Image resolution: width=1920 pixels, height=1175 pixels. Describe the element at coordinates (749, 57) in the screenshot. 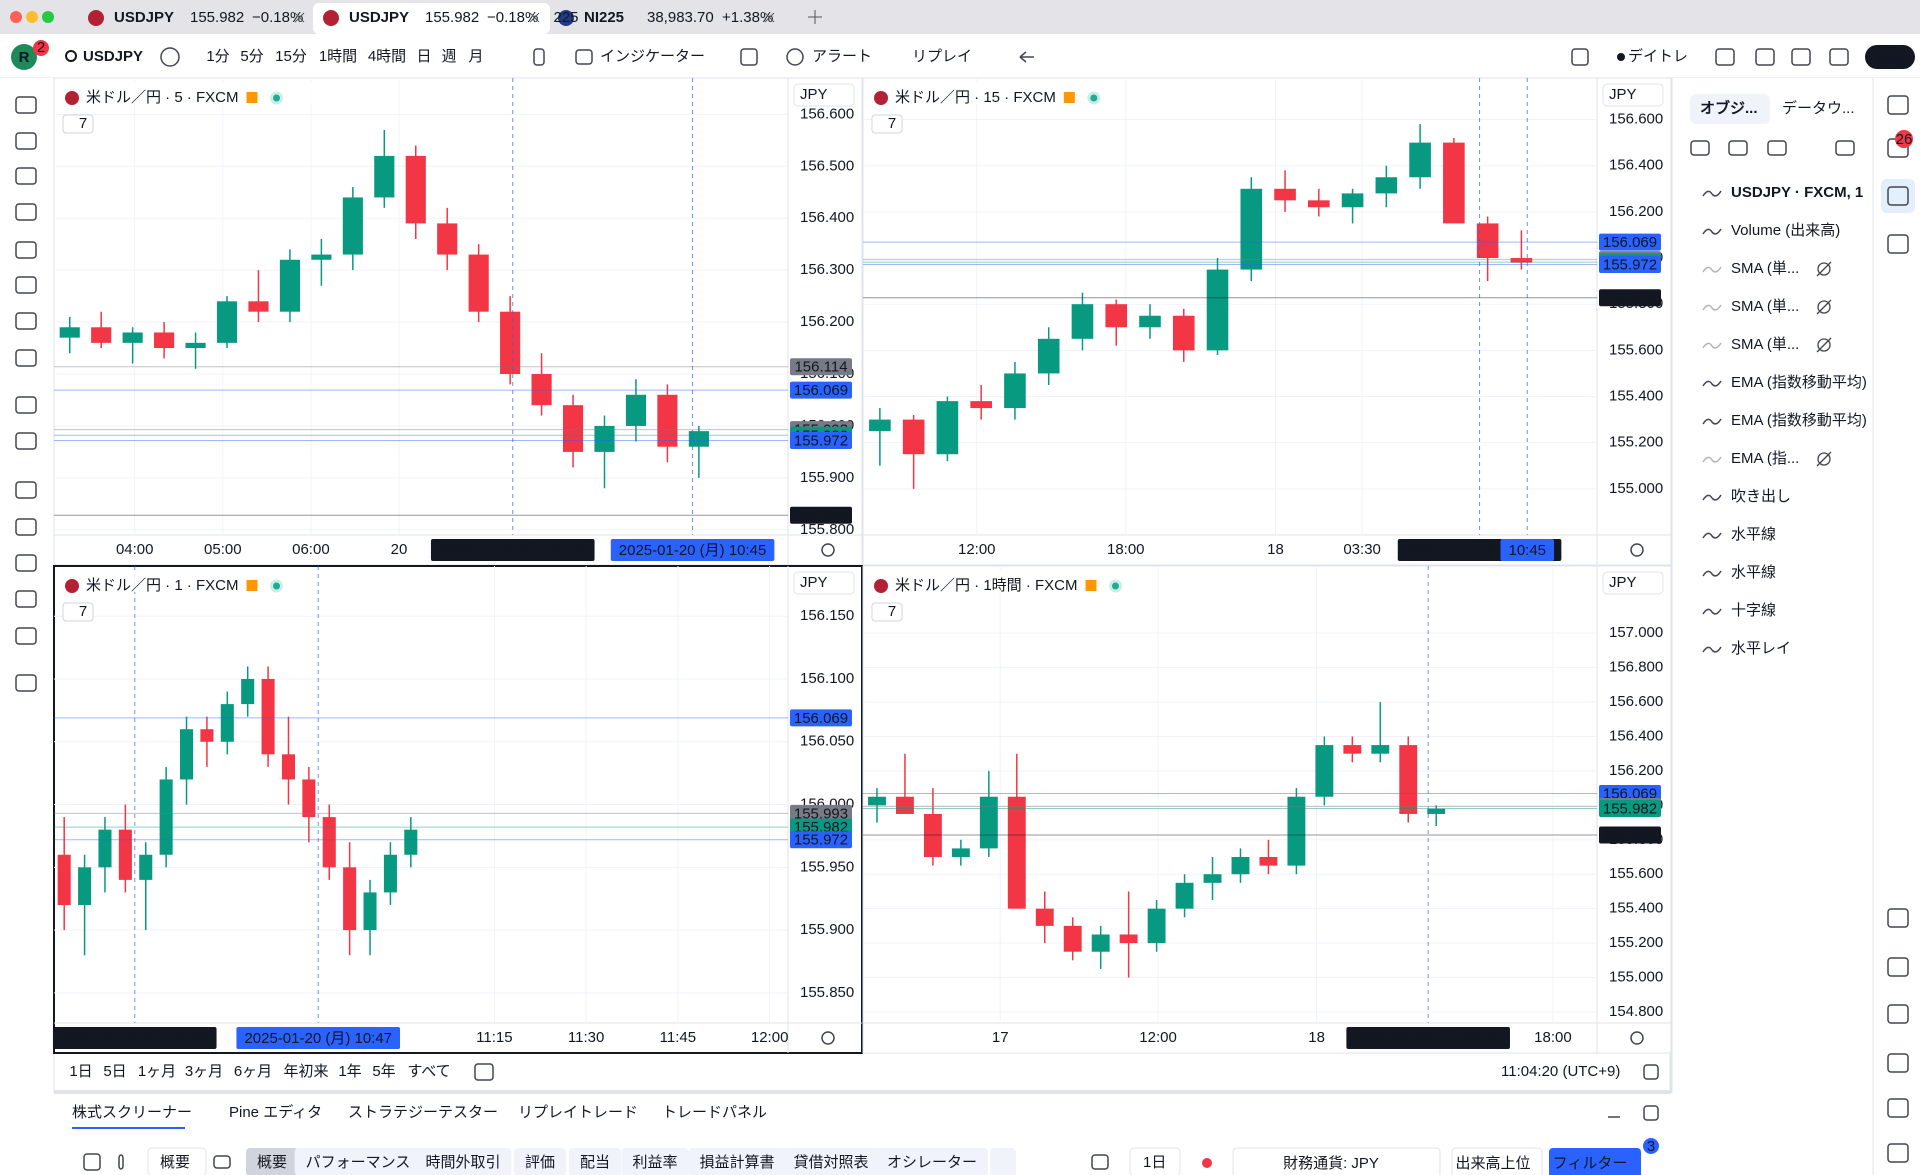

I see `layouts-icon` at that location.